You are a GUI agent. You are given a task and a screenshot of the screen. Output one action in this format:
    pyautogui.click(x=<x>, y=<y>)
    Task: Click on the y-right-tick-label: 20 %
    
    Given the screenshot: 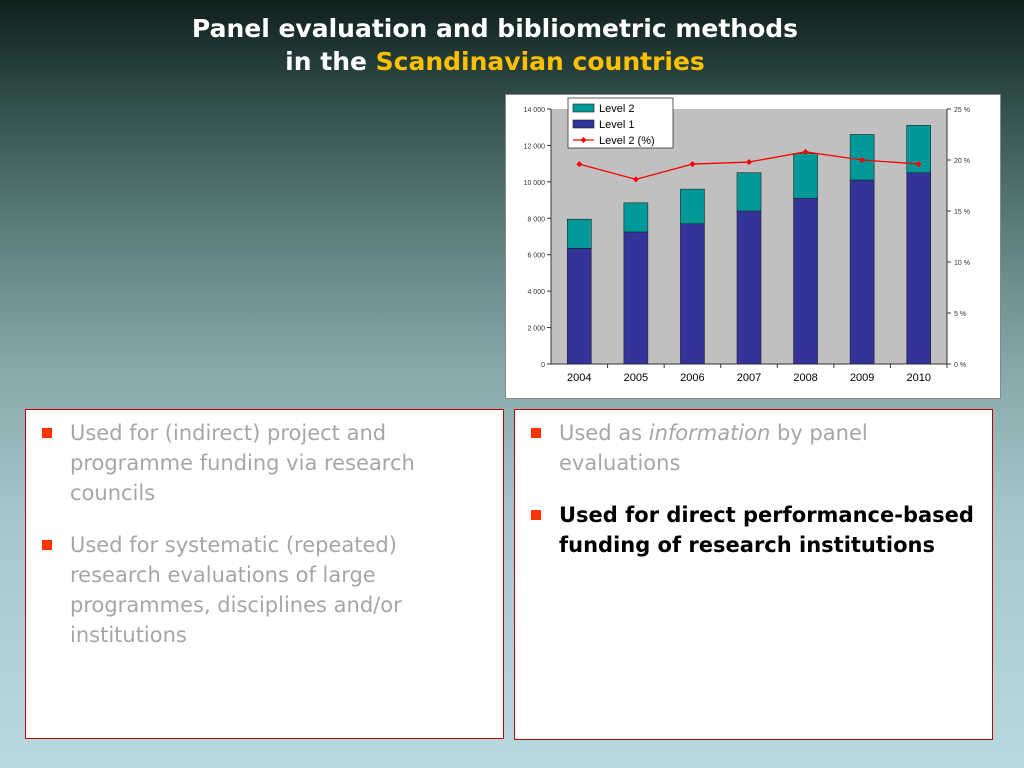 What is the action you would take?
    pyautogui.click(x=962, y=161)
    